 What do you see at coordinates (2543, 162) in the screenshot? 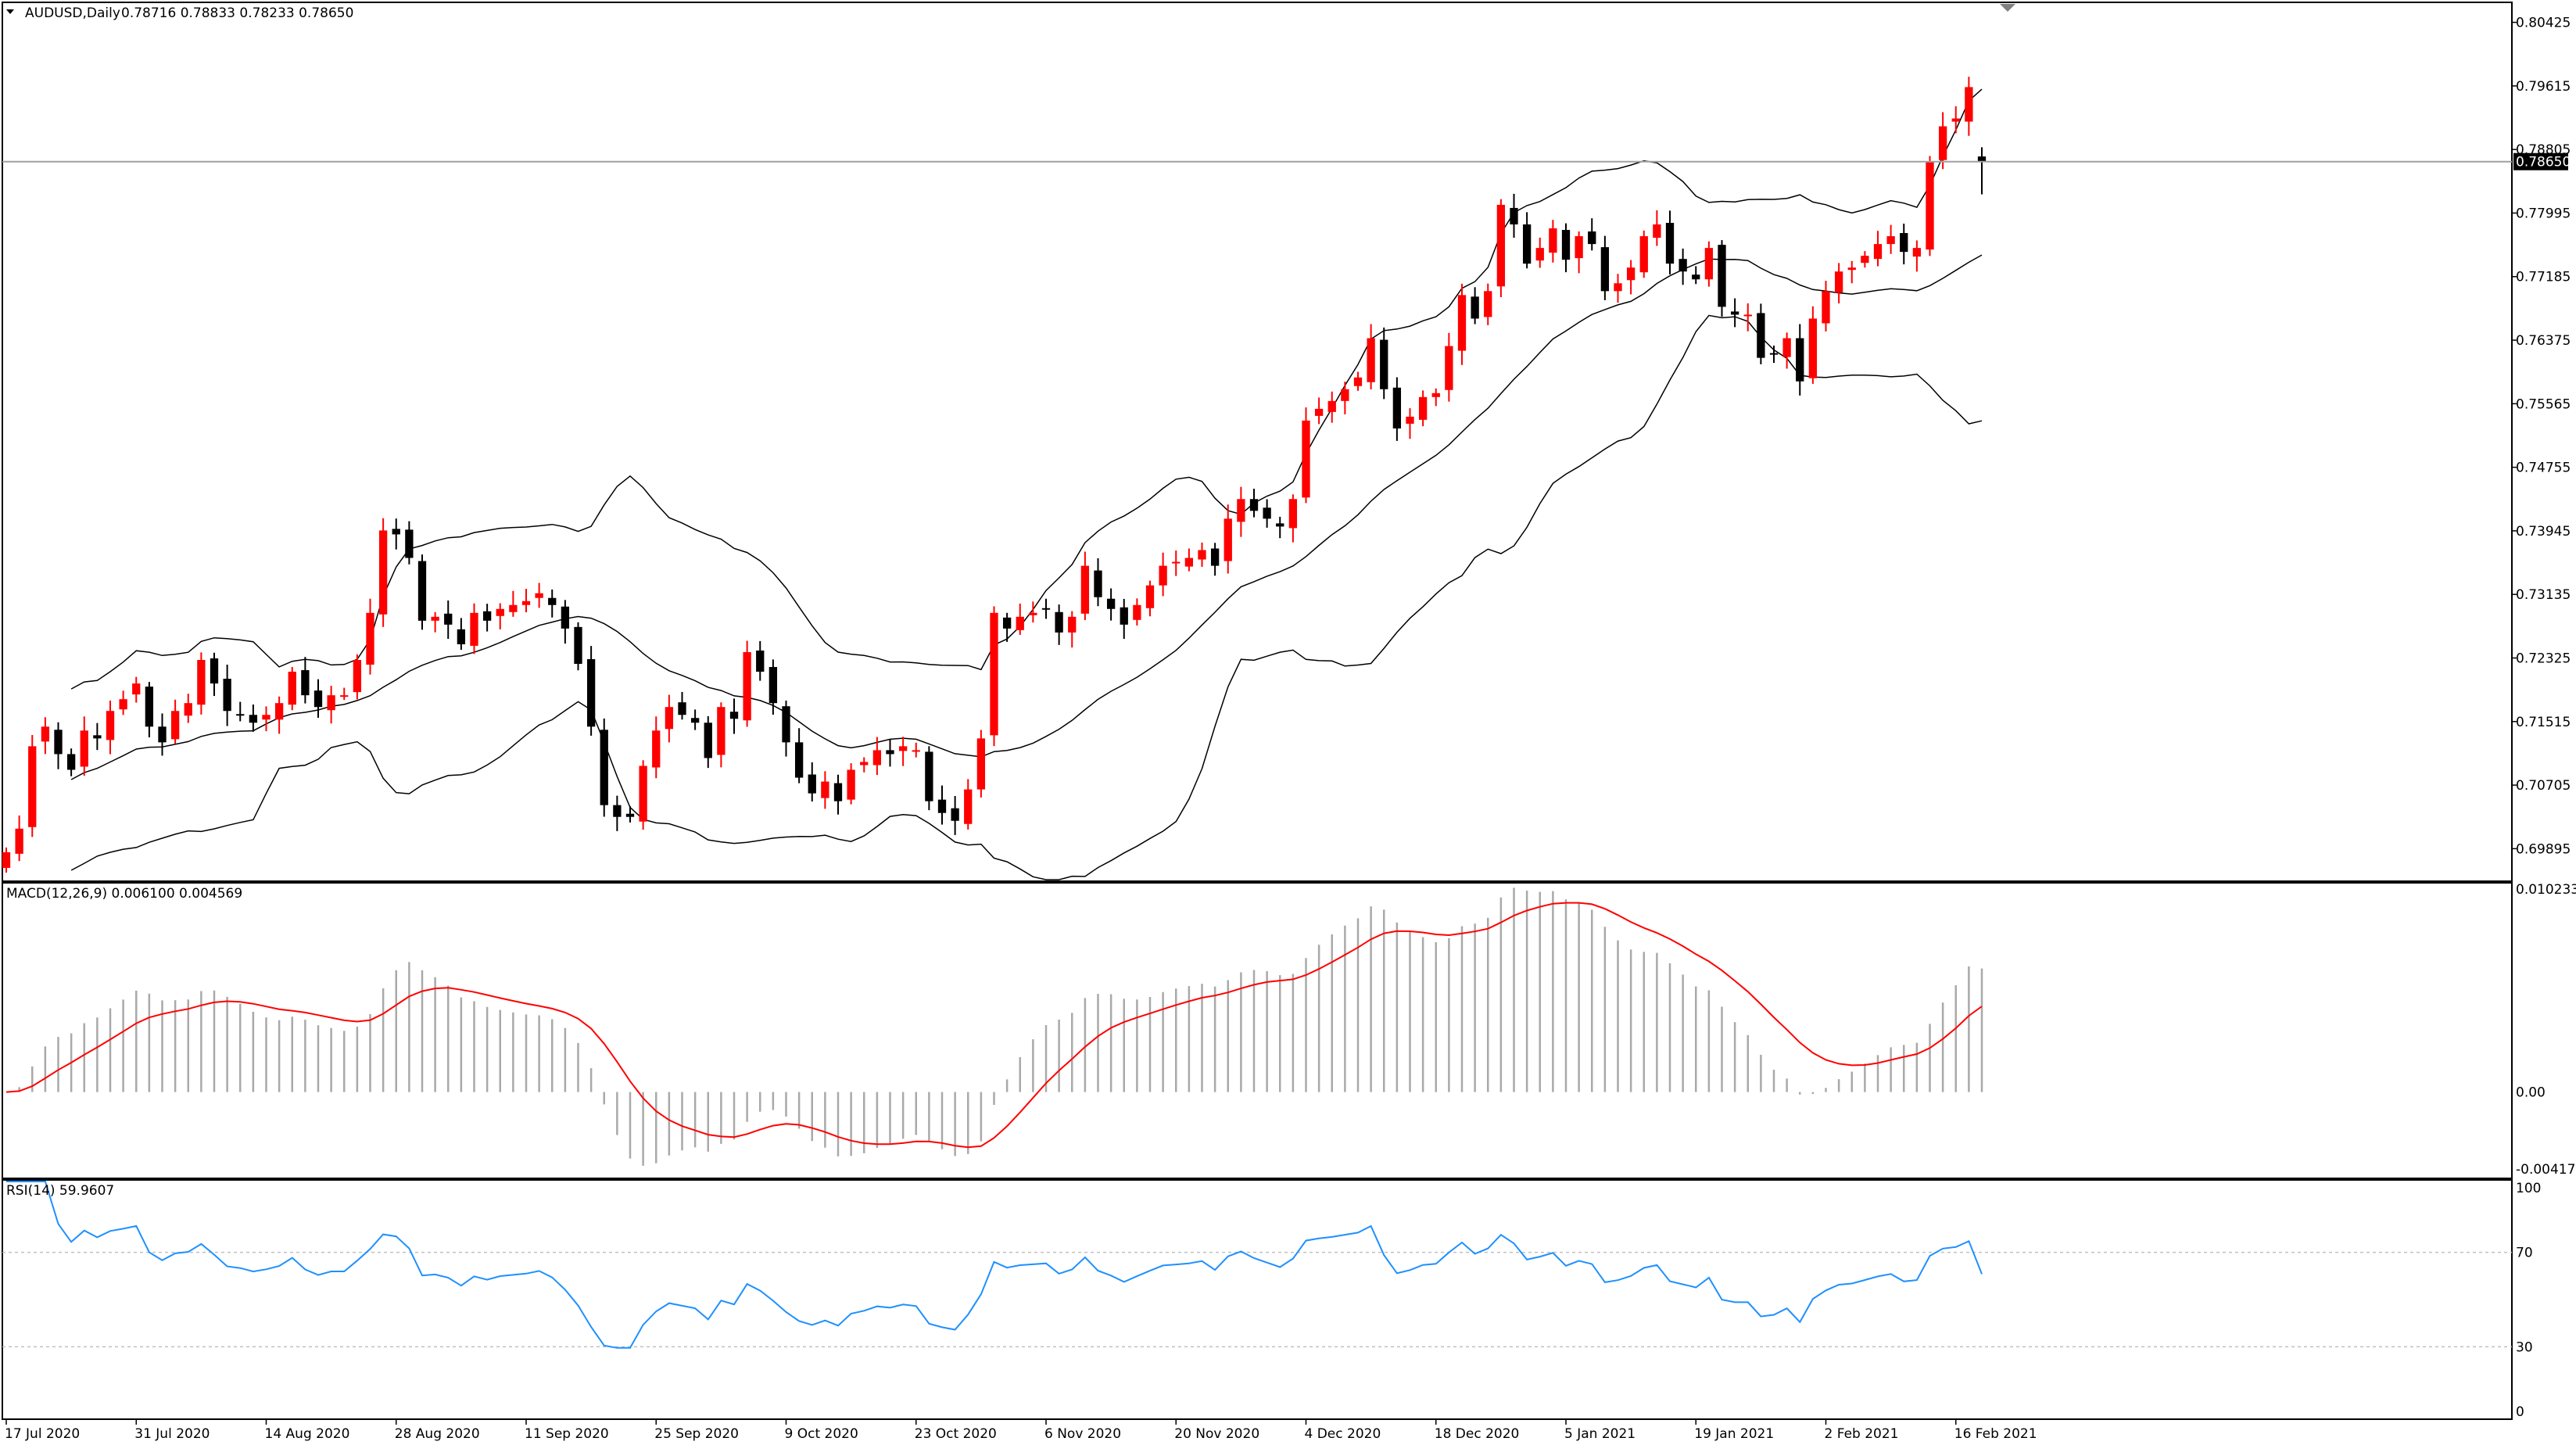
I see `current-price-label: 0.78650` at bounding box center [2543, 162].